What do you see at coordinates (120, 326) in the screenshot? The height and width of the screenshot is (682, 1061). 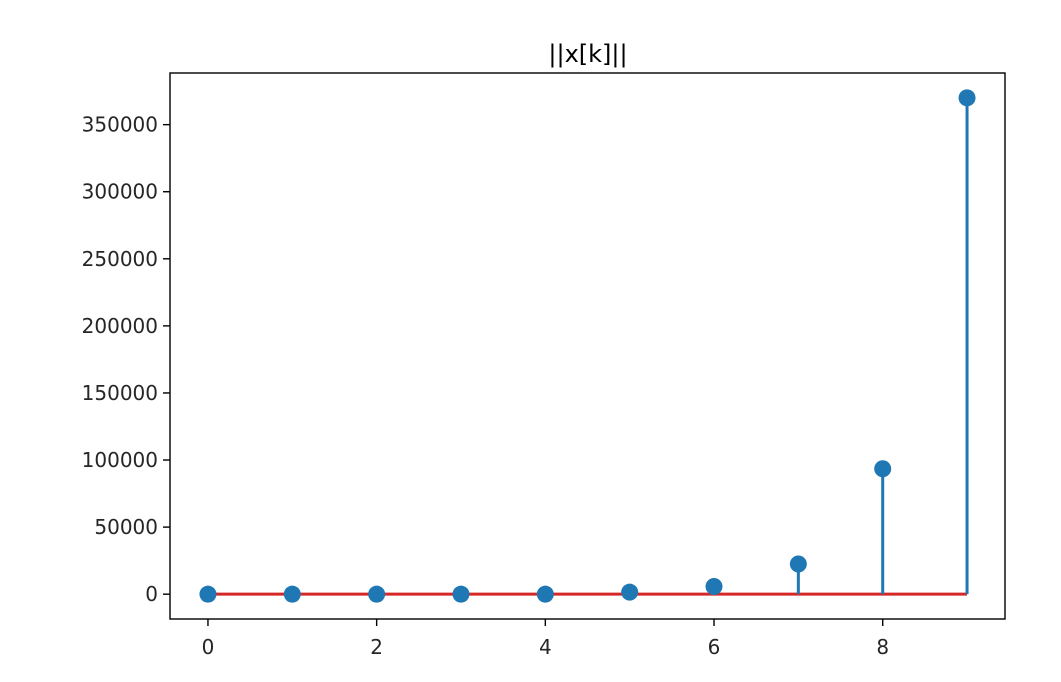 I see `y-tick-label: 200000` at bounding box center [120, 326].